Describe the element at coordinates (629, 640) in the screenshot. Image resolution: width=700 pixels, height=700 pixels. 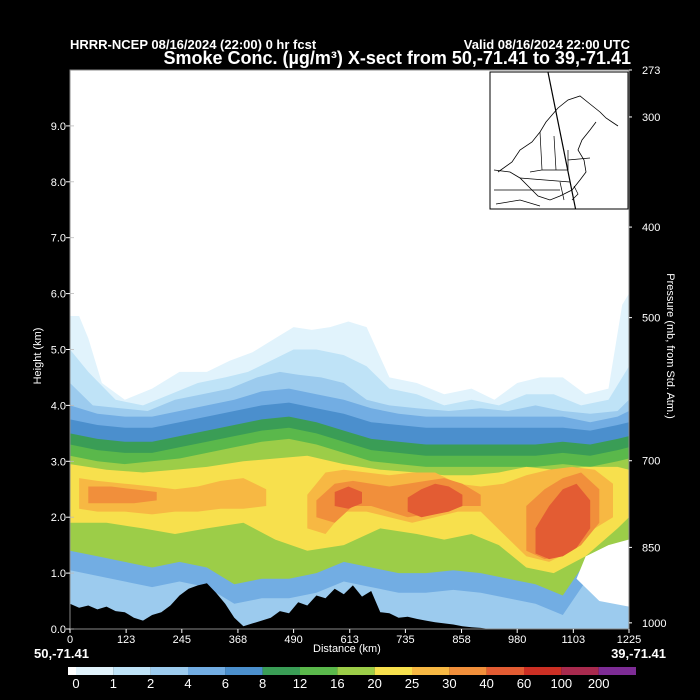
I see `x-tick-label: 1225` at that location.